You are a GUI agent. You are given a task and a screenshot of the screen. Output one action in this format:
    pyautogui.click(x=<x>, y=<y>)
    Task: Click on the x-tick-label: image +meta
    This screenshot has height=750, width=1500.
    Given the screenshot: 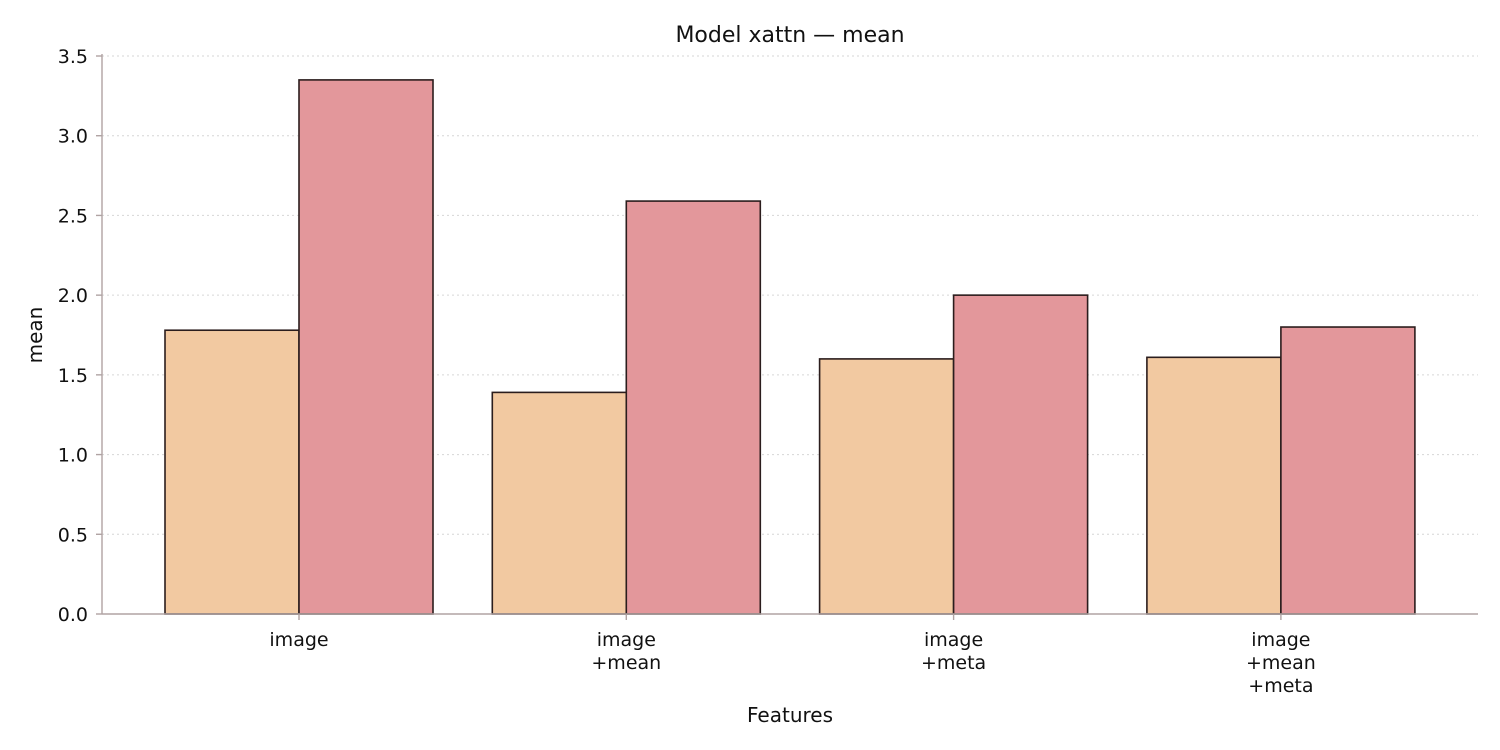 What is the action you would take?
    pyautogui.click(x=953, y=651)
    